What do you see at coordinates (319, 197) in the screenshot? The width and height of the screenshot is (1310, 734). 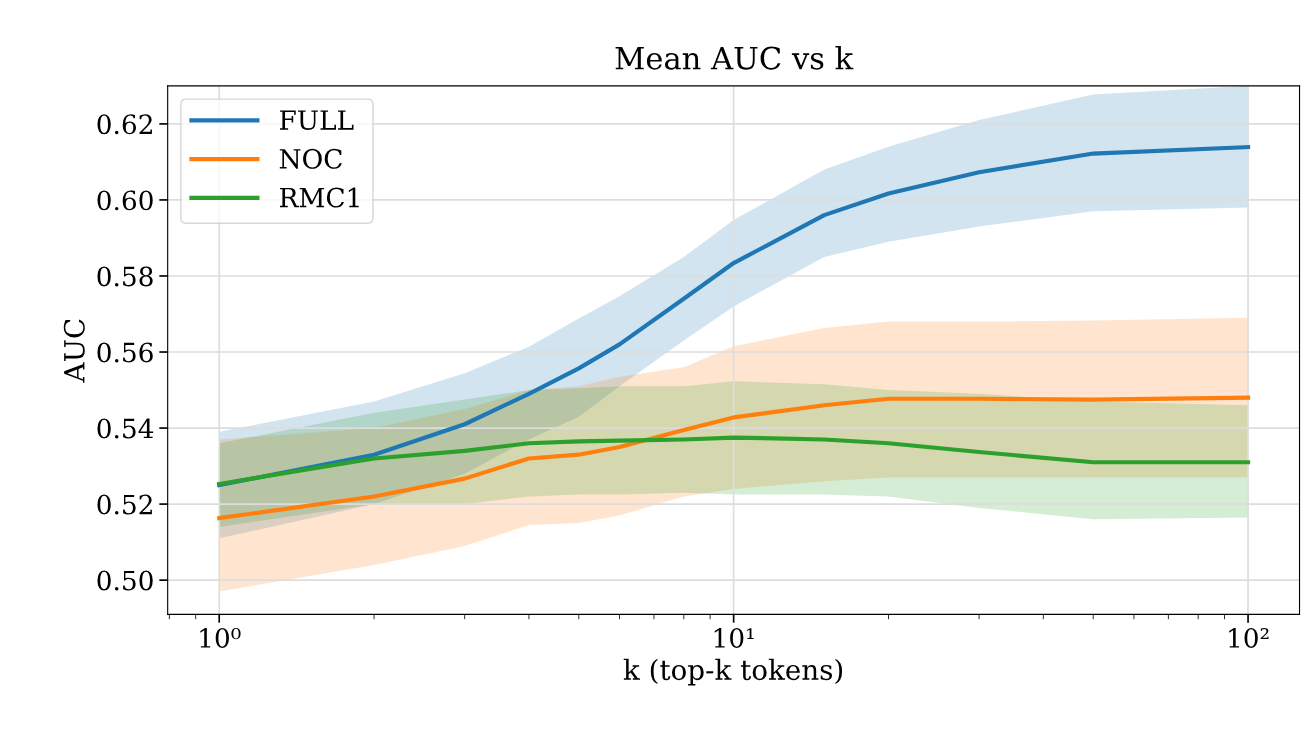 I see `legend-label: RMC1` at bounding box center [319, 197].